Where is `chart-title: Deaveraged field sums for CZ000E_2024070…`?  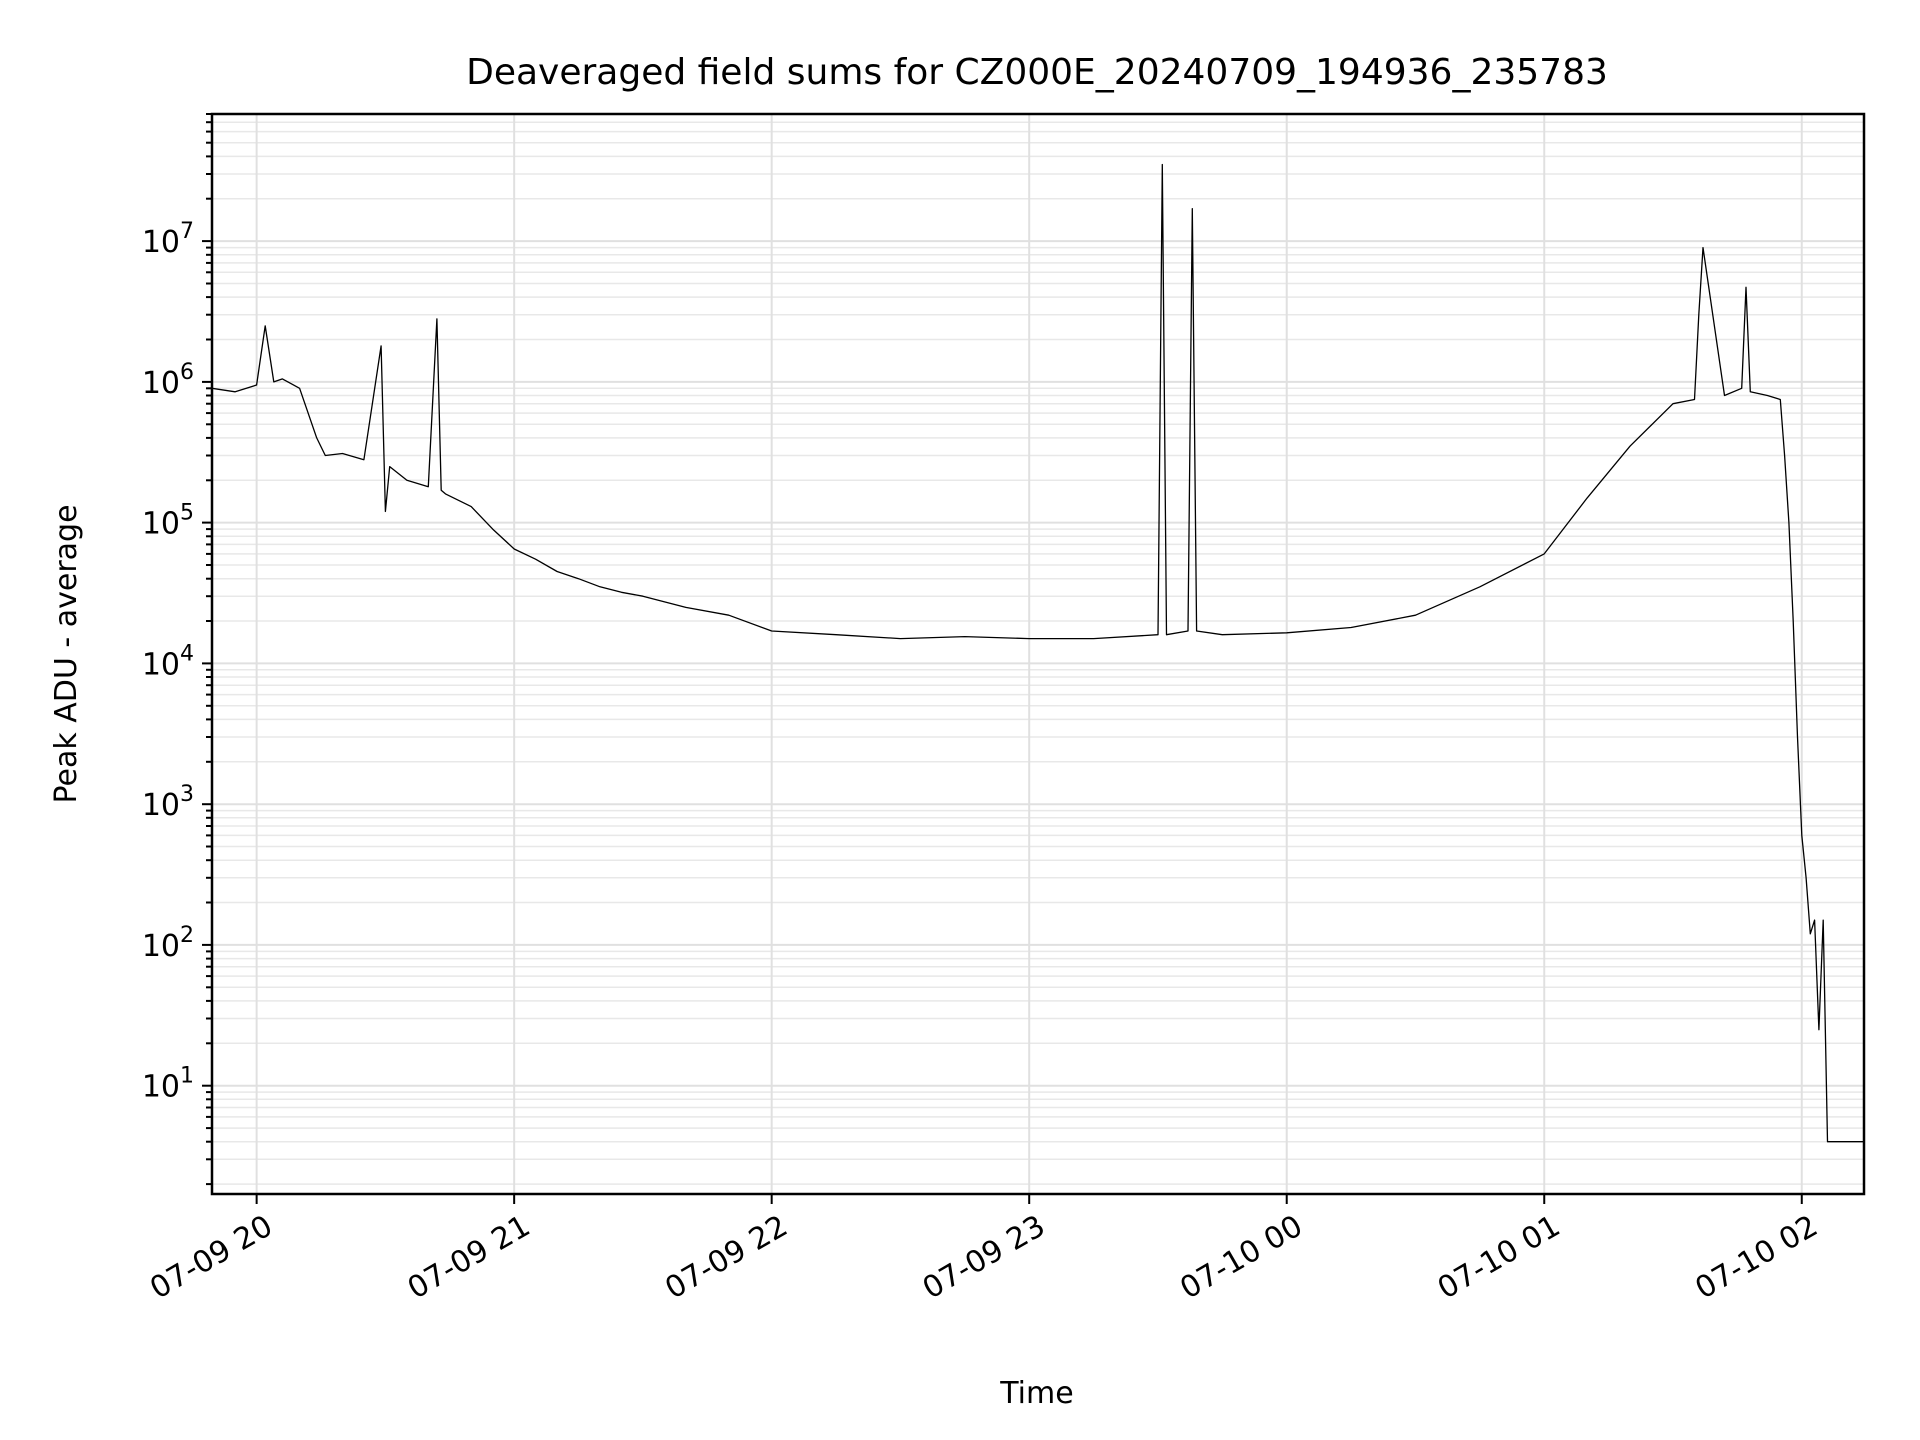 chart-title: Deaveraged field sums for CZ000E_2024070… is located at coordinates (1037, 72).